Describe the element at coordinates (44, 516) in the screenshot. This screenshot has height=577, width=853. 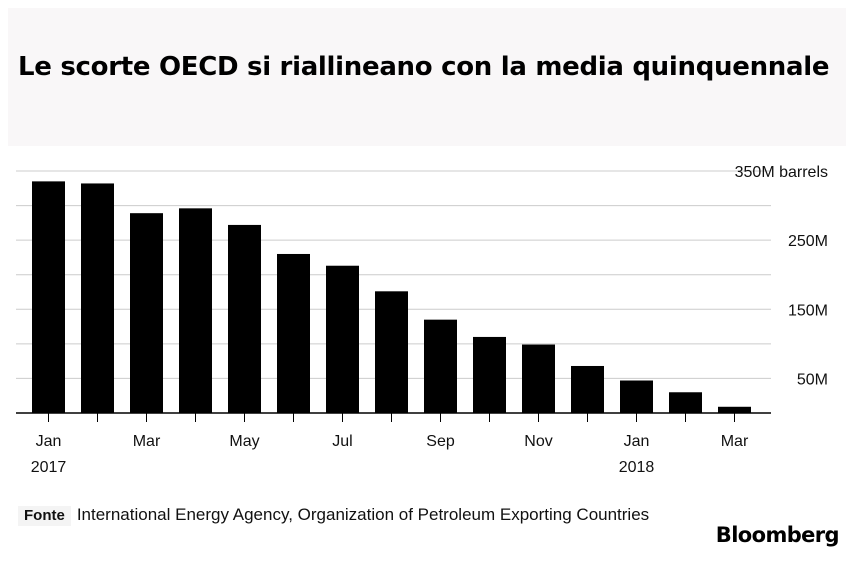
I see `source-label: Fonte` at that location.